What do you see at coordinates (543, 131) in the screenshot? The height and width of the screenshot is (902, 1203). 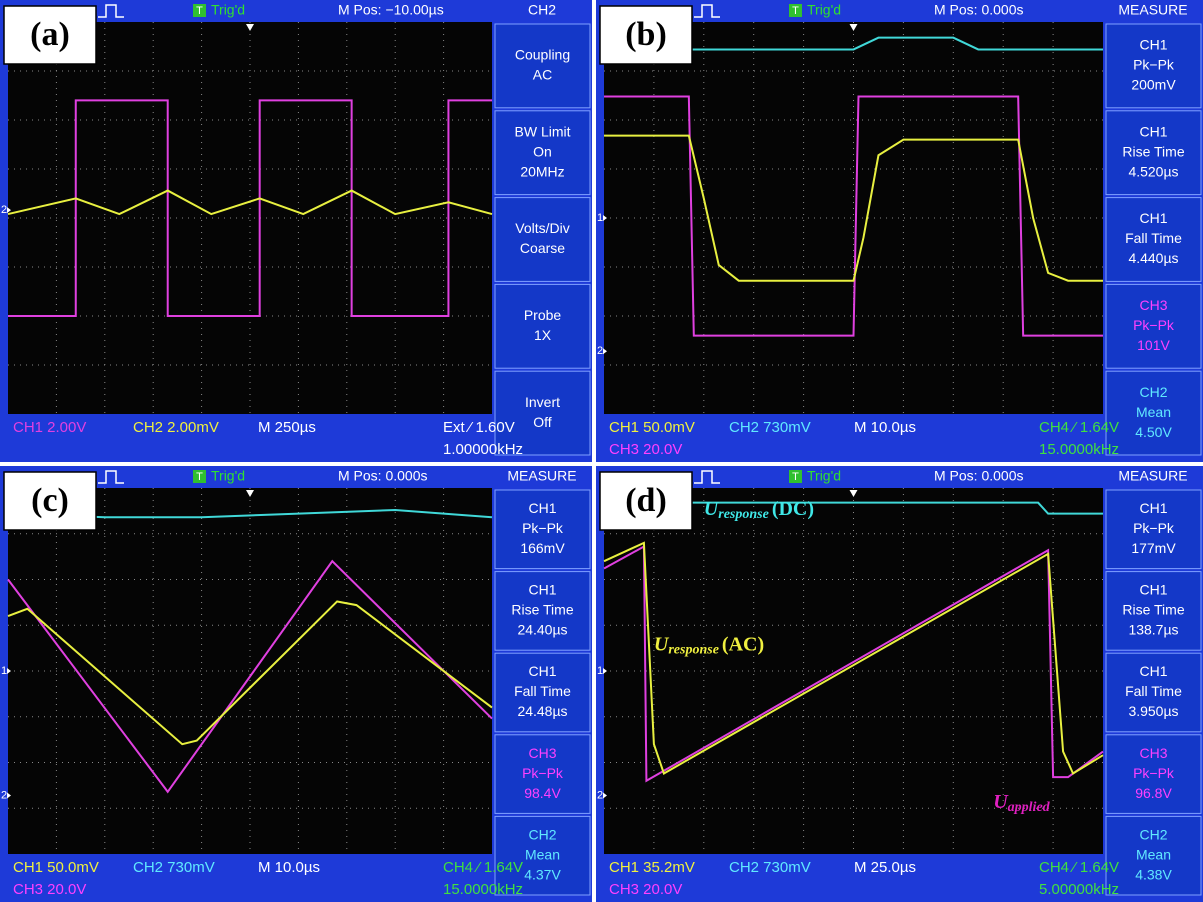 I see `menu-text: BW Limit` at bounding box center [543, 131].